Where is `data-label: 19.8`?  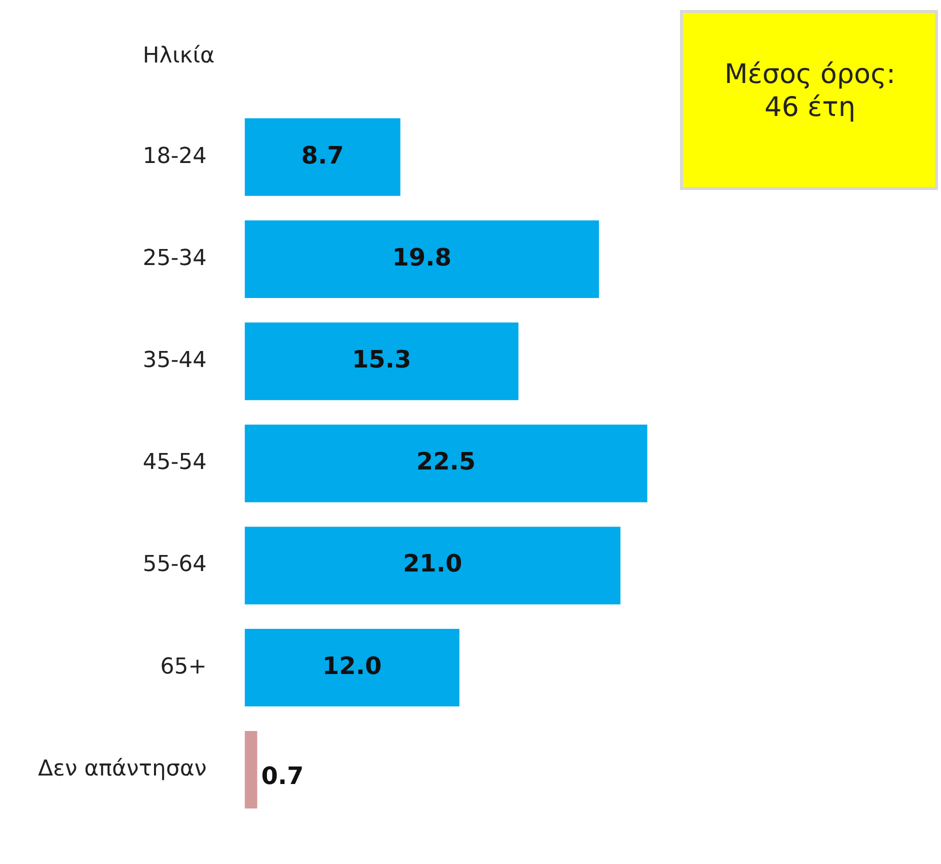
data-label: 19.8 is located at coordinates (422, 257).